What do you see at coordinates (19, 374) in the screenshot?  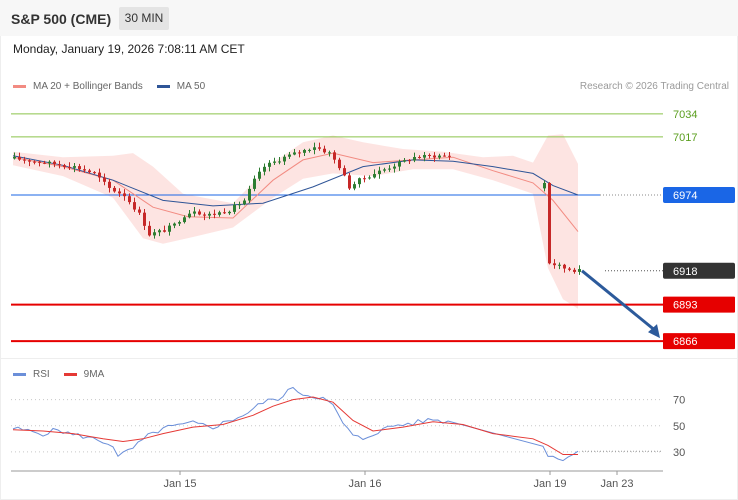 I see `rsi-swatch` at bounding box center [19, 374].